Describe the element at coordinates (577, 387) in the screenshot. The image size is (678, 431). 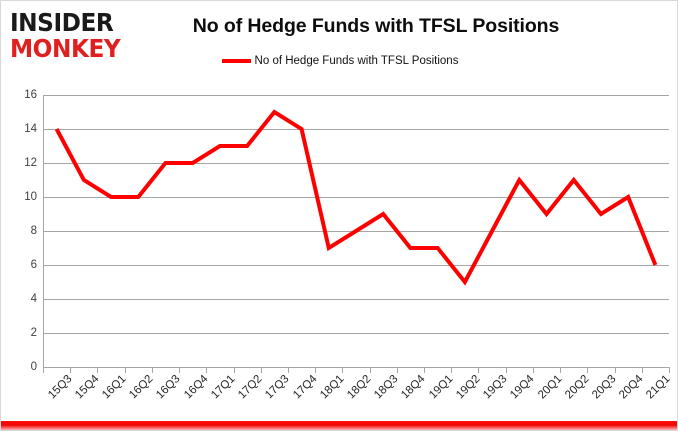
I see `x-axis-tick-label: 20Q2` at that location.